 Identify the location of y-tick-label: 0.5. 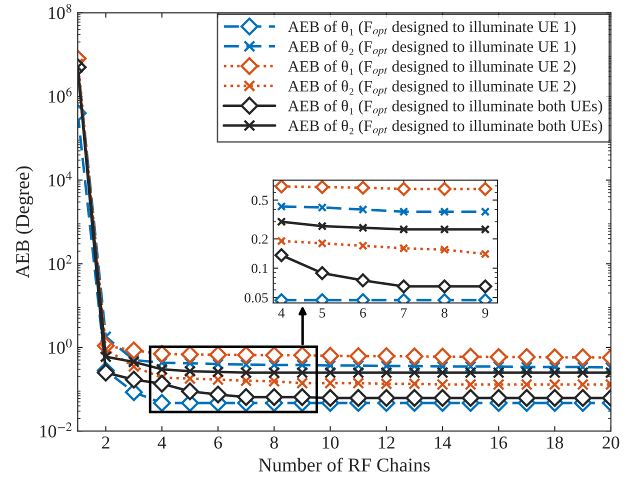
(260, 201).